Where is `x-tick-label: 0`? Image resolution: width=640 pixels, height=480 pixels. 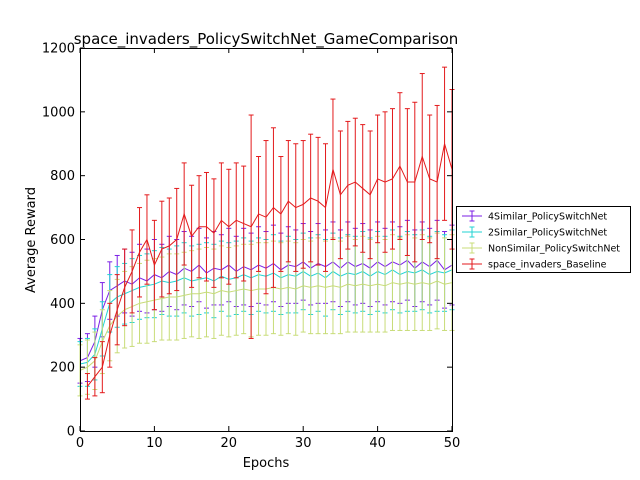 x-tick-label: 0 is located at coordinates (80, 443).